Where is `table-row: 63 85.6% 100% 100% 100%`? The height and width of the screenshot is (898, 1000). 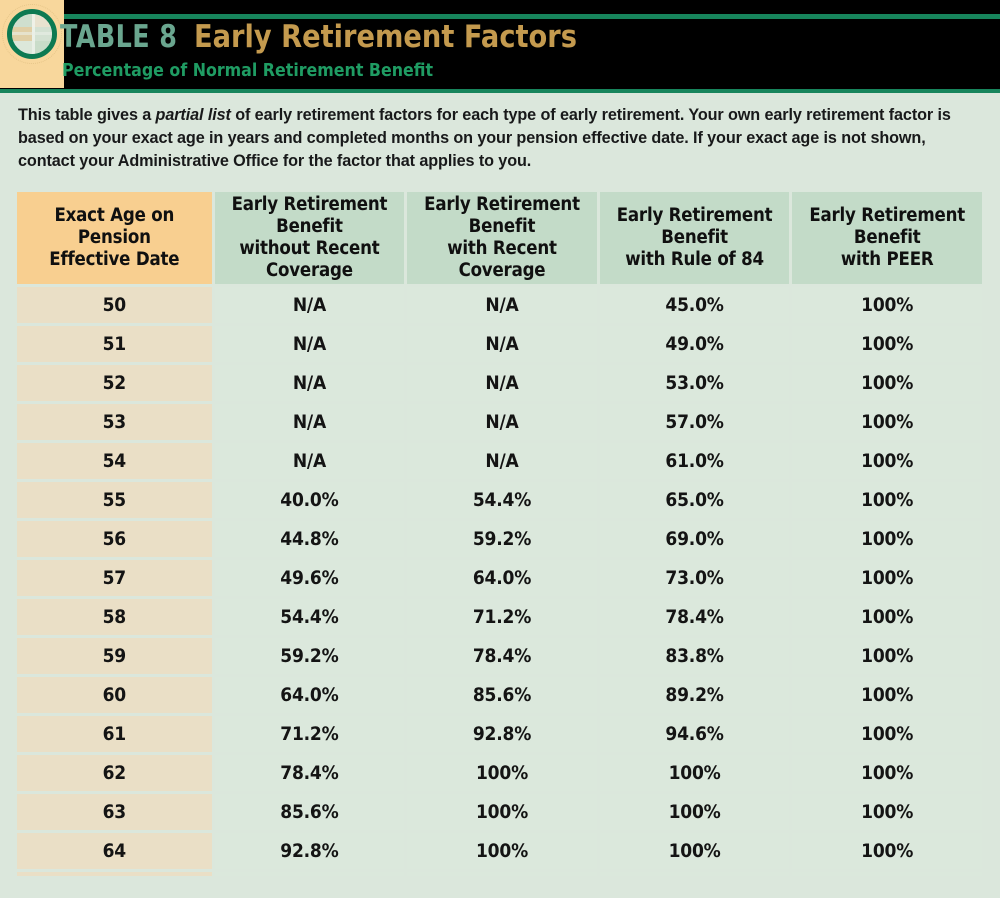
table-row: 63 85.6% 100% 100% 100% is located at coordinates (499, 812).